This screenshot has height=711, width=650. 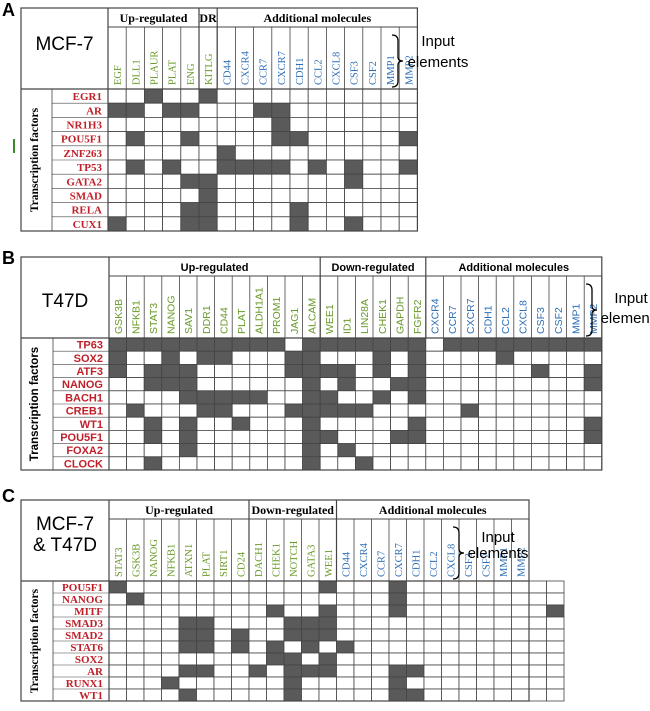 What do you see at coordinates (84, 451) in the screenshot?
I see `row-label: FOXA2` at bounding box center [84, 451].